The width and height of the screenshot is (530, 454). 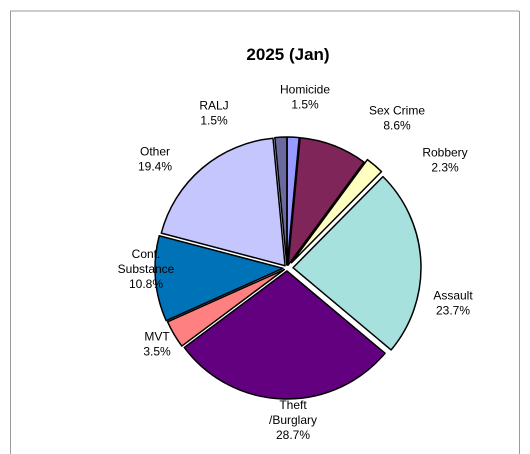 I want to click on pie-slice-ralj, so click(x=281, y=201).